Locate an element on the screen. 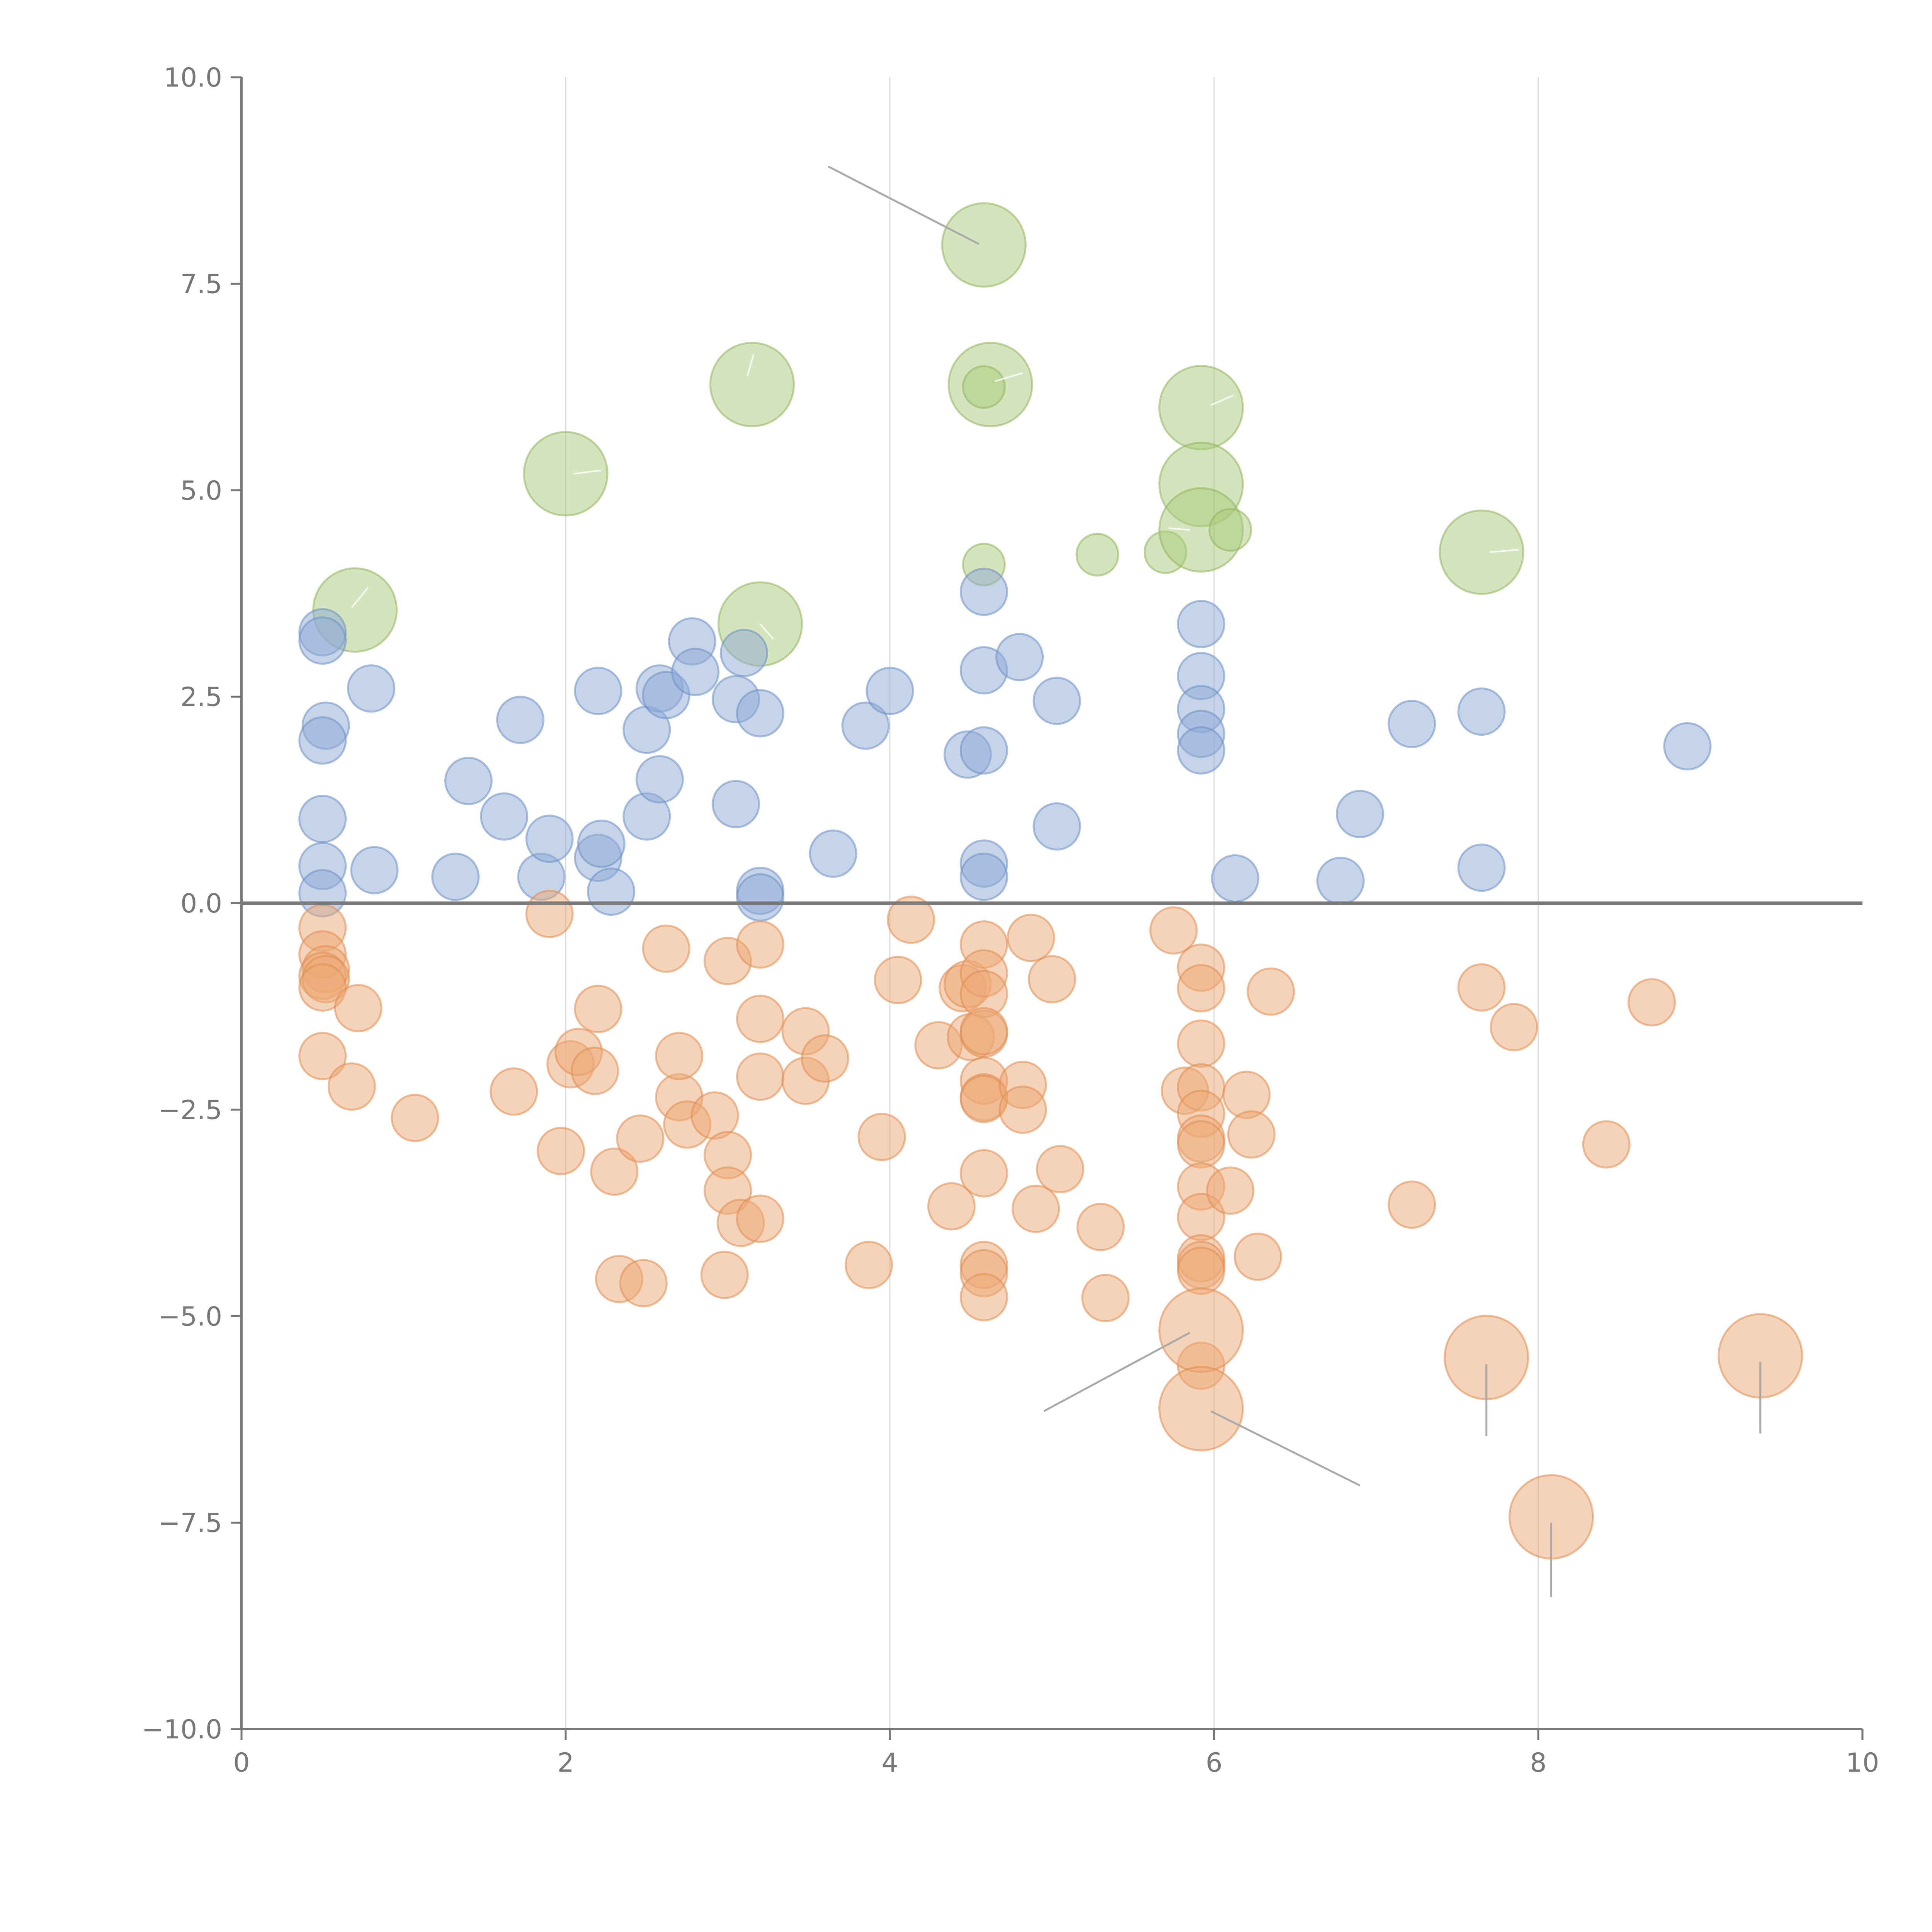 This screenshot has width=1932, height=1932. y-tick-label: 5.0 is located at coordinates (201, 491).